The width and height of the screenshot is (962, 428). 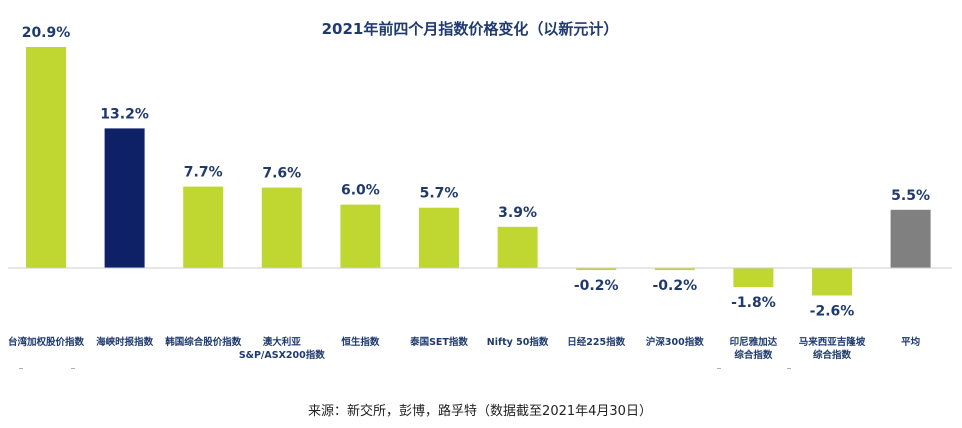 I want to click on category-label: S&P/ASX200指数, so click(x=282, y=355).